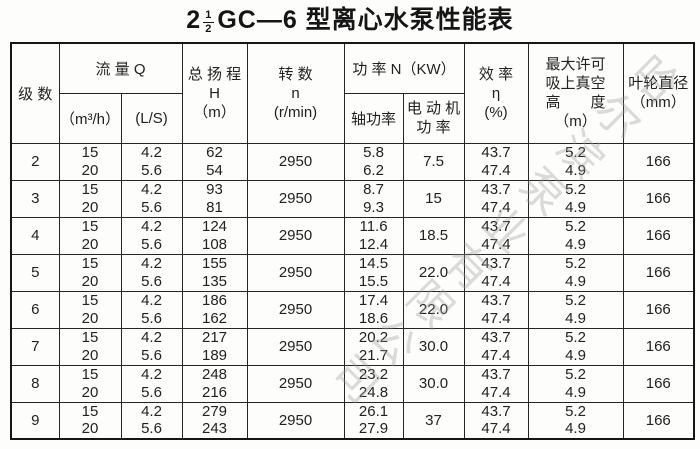 The image size is (700, 449). I want to click on cell-total-head-value2: 81, so click(214, 207).